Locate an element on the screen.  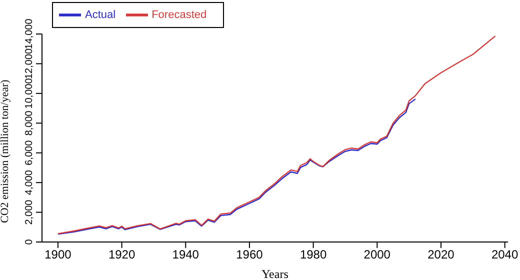
x-tick-label: 2000 is located at coordinates (377, 255).